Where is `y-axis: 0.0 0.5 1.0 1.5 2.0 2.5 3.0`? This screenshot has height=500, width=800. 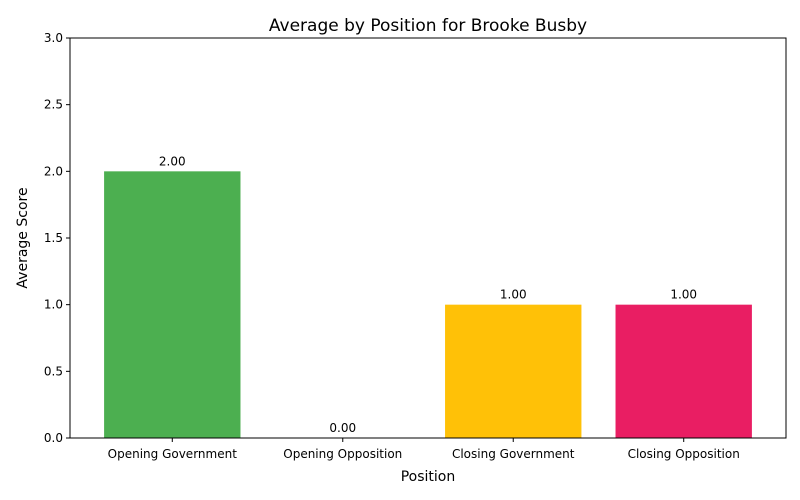 y-axis: 0.0 0.5 1.0 1.5 2.0 2.5 3.0 is located at coordinates (57, 238).